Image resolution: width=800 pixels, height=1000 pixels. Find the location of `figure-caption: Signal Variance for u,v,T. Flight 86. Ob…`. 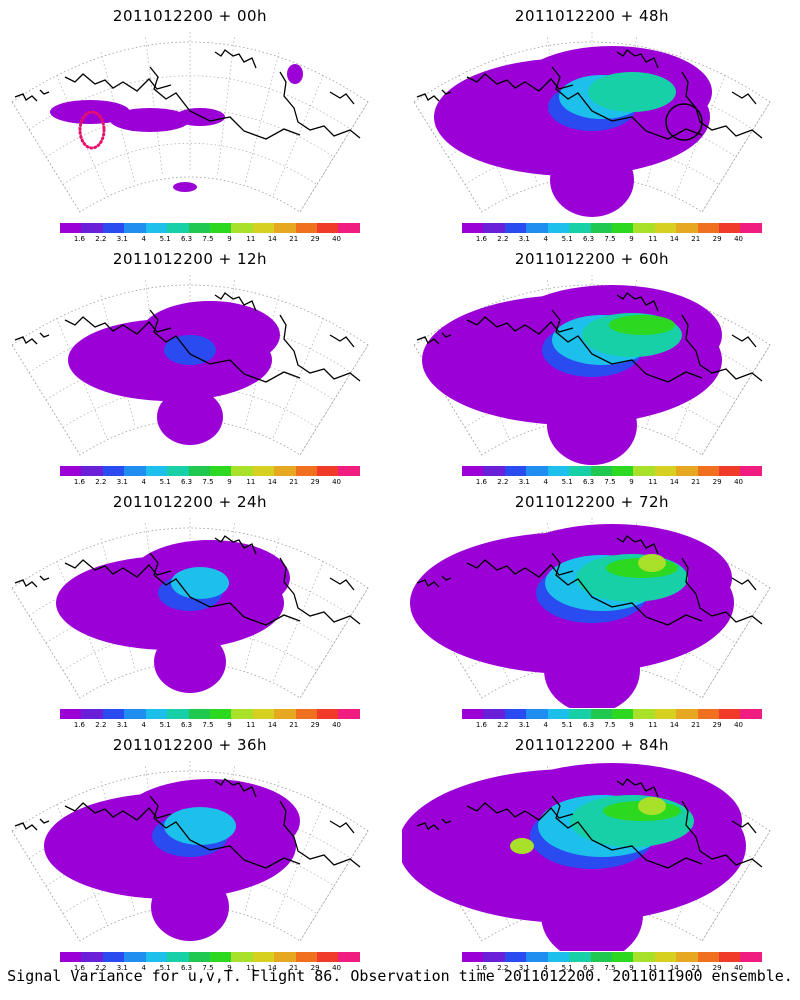

figure-caption: Signal Variance for u,v,T. Flight 86. Ob… is located at coordinates (400, 976).